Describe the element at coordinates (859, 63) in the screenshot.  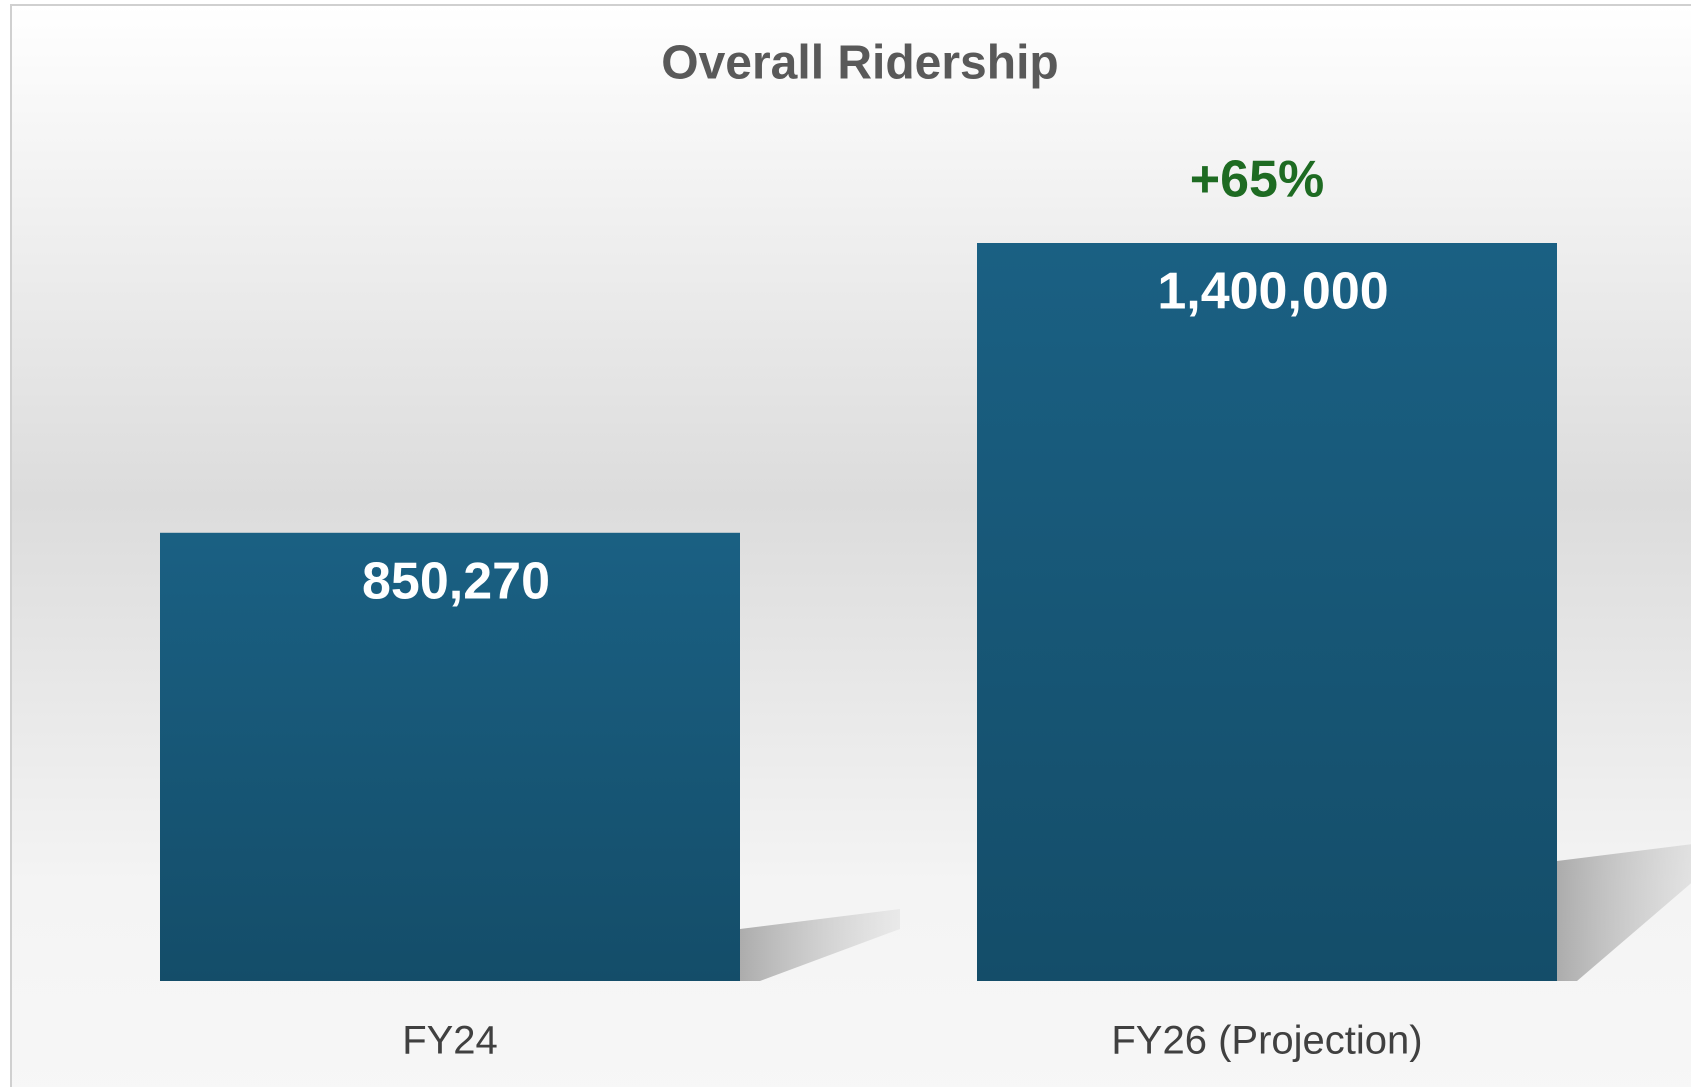
I see `chart-title: Overall Ridership` at that location.